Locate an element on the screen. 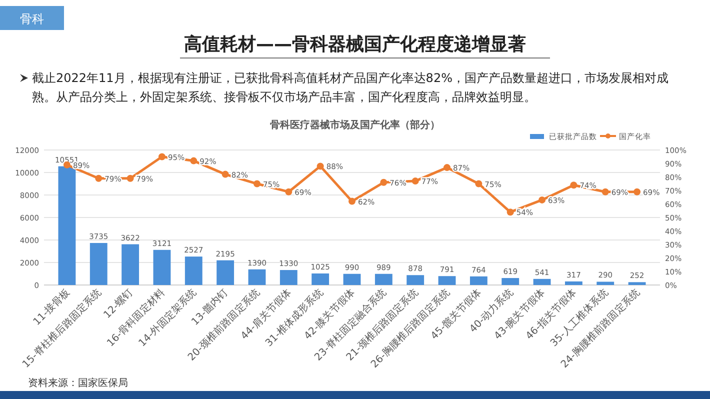 Image resolution: width=710 pixels, height=399 pixels. text: 骨科 is located at coordinates (32, 19).